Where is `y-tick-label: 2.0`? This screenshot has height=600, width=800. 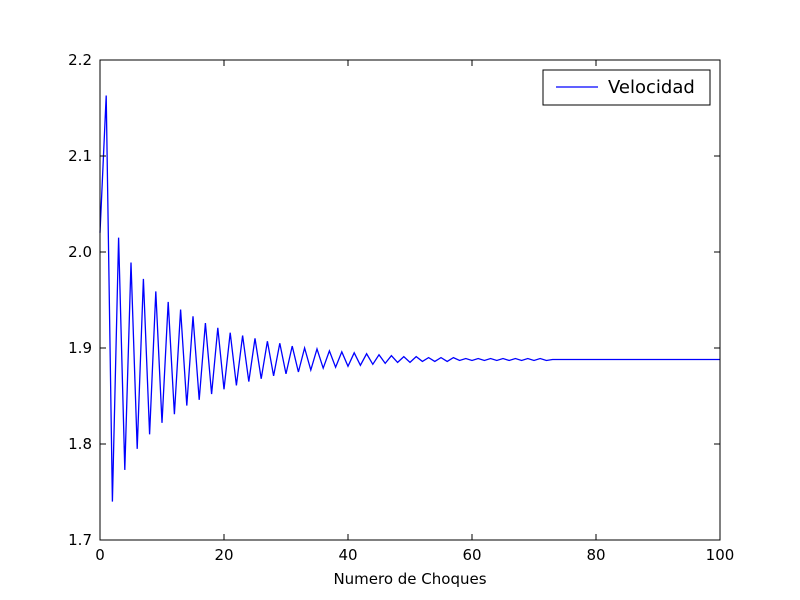 y-tick-label: 2.0 is located at coordinates (80, 252).